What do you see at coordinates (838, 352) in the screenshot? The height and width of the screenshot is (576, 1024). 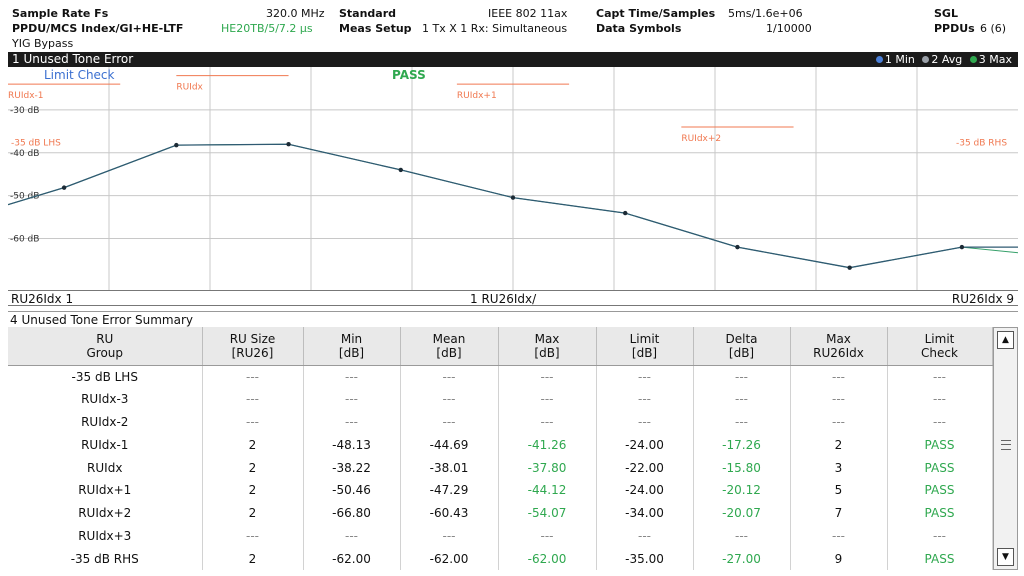 I see `column-header-line: RU26Idx` at bounding box center [838, 352].